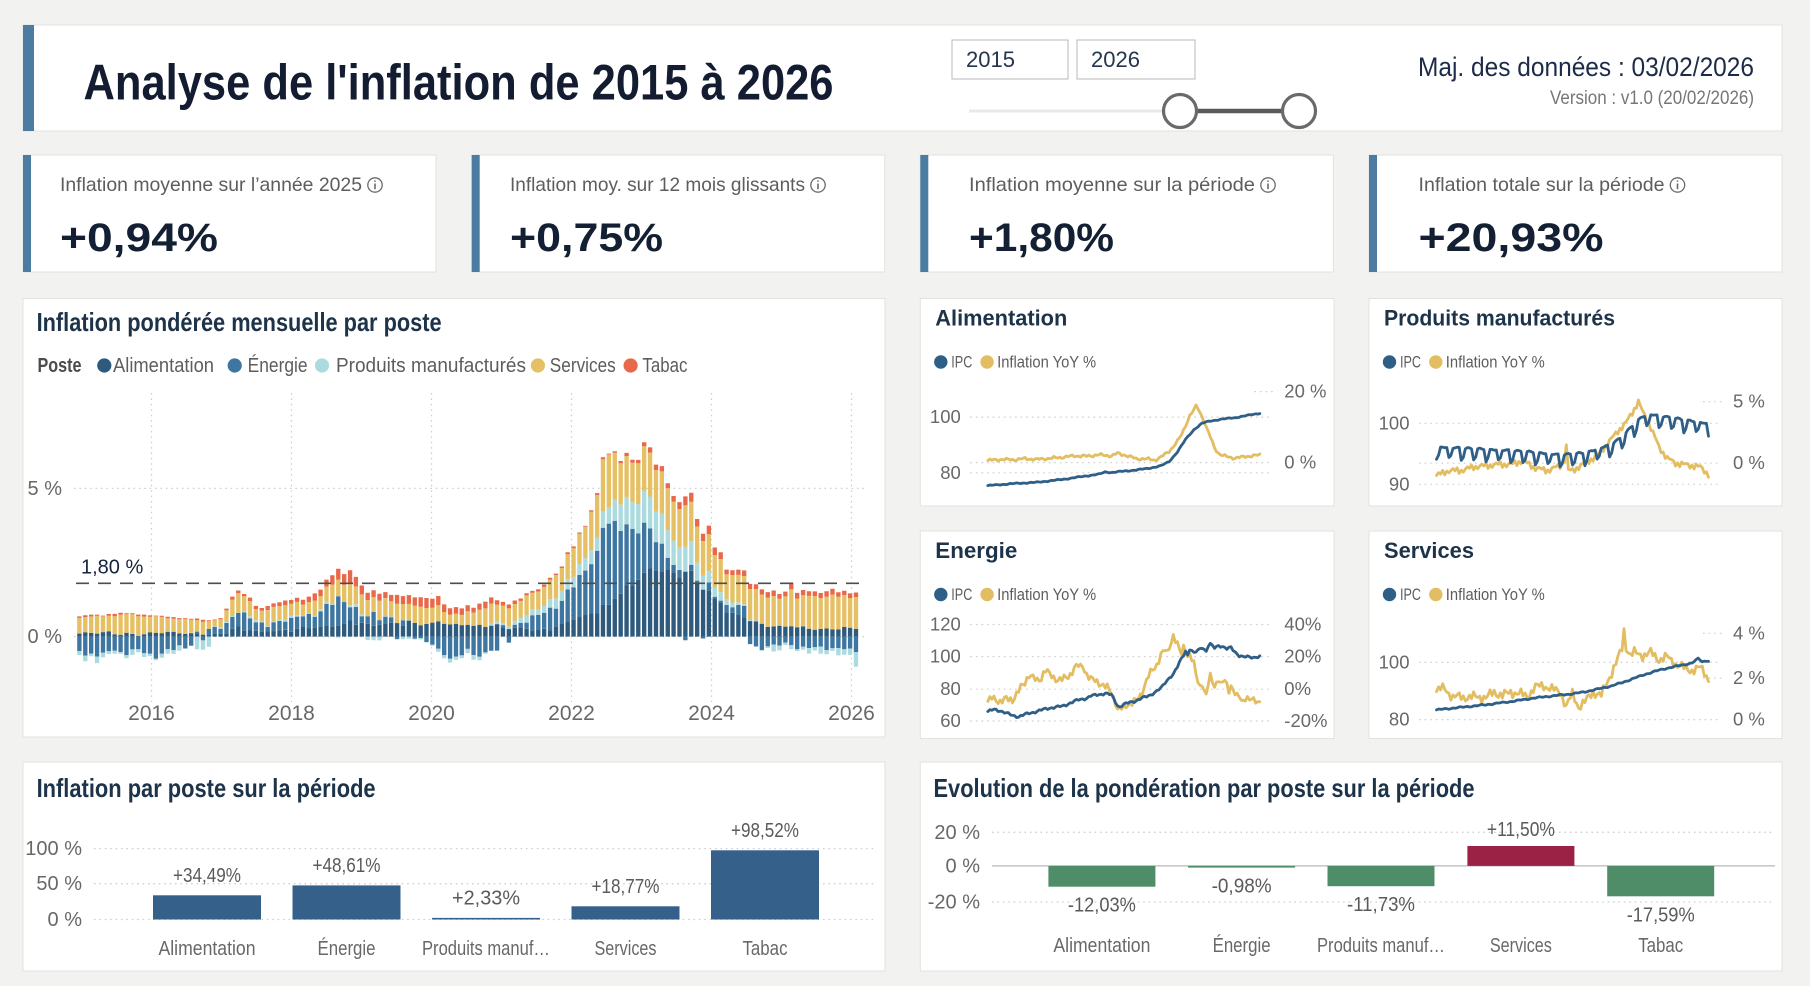 The height and width of the screenshot is (986, 1810). I want to click on svg-text: 0%, so click(1297, 688).